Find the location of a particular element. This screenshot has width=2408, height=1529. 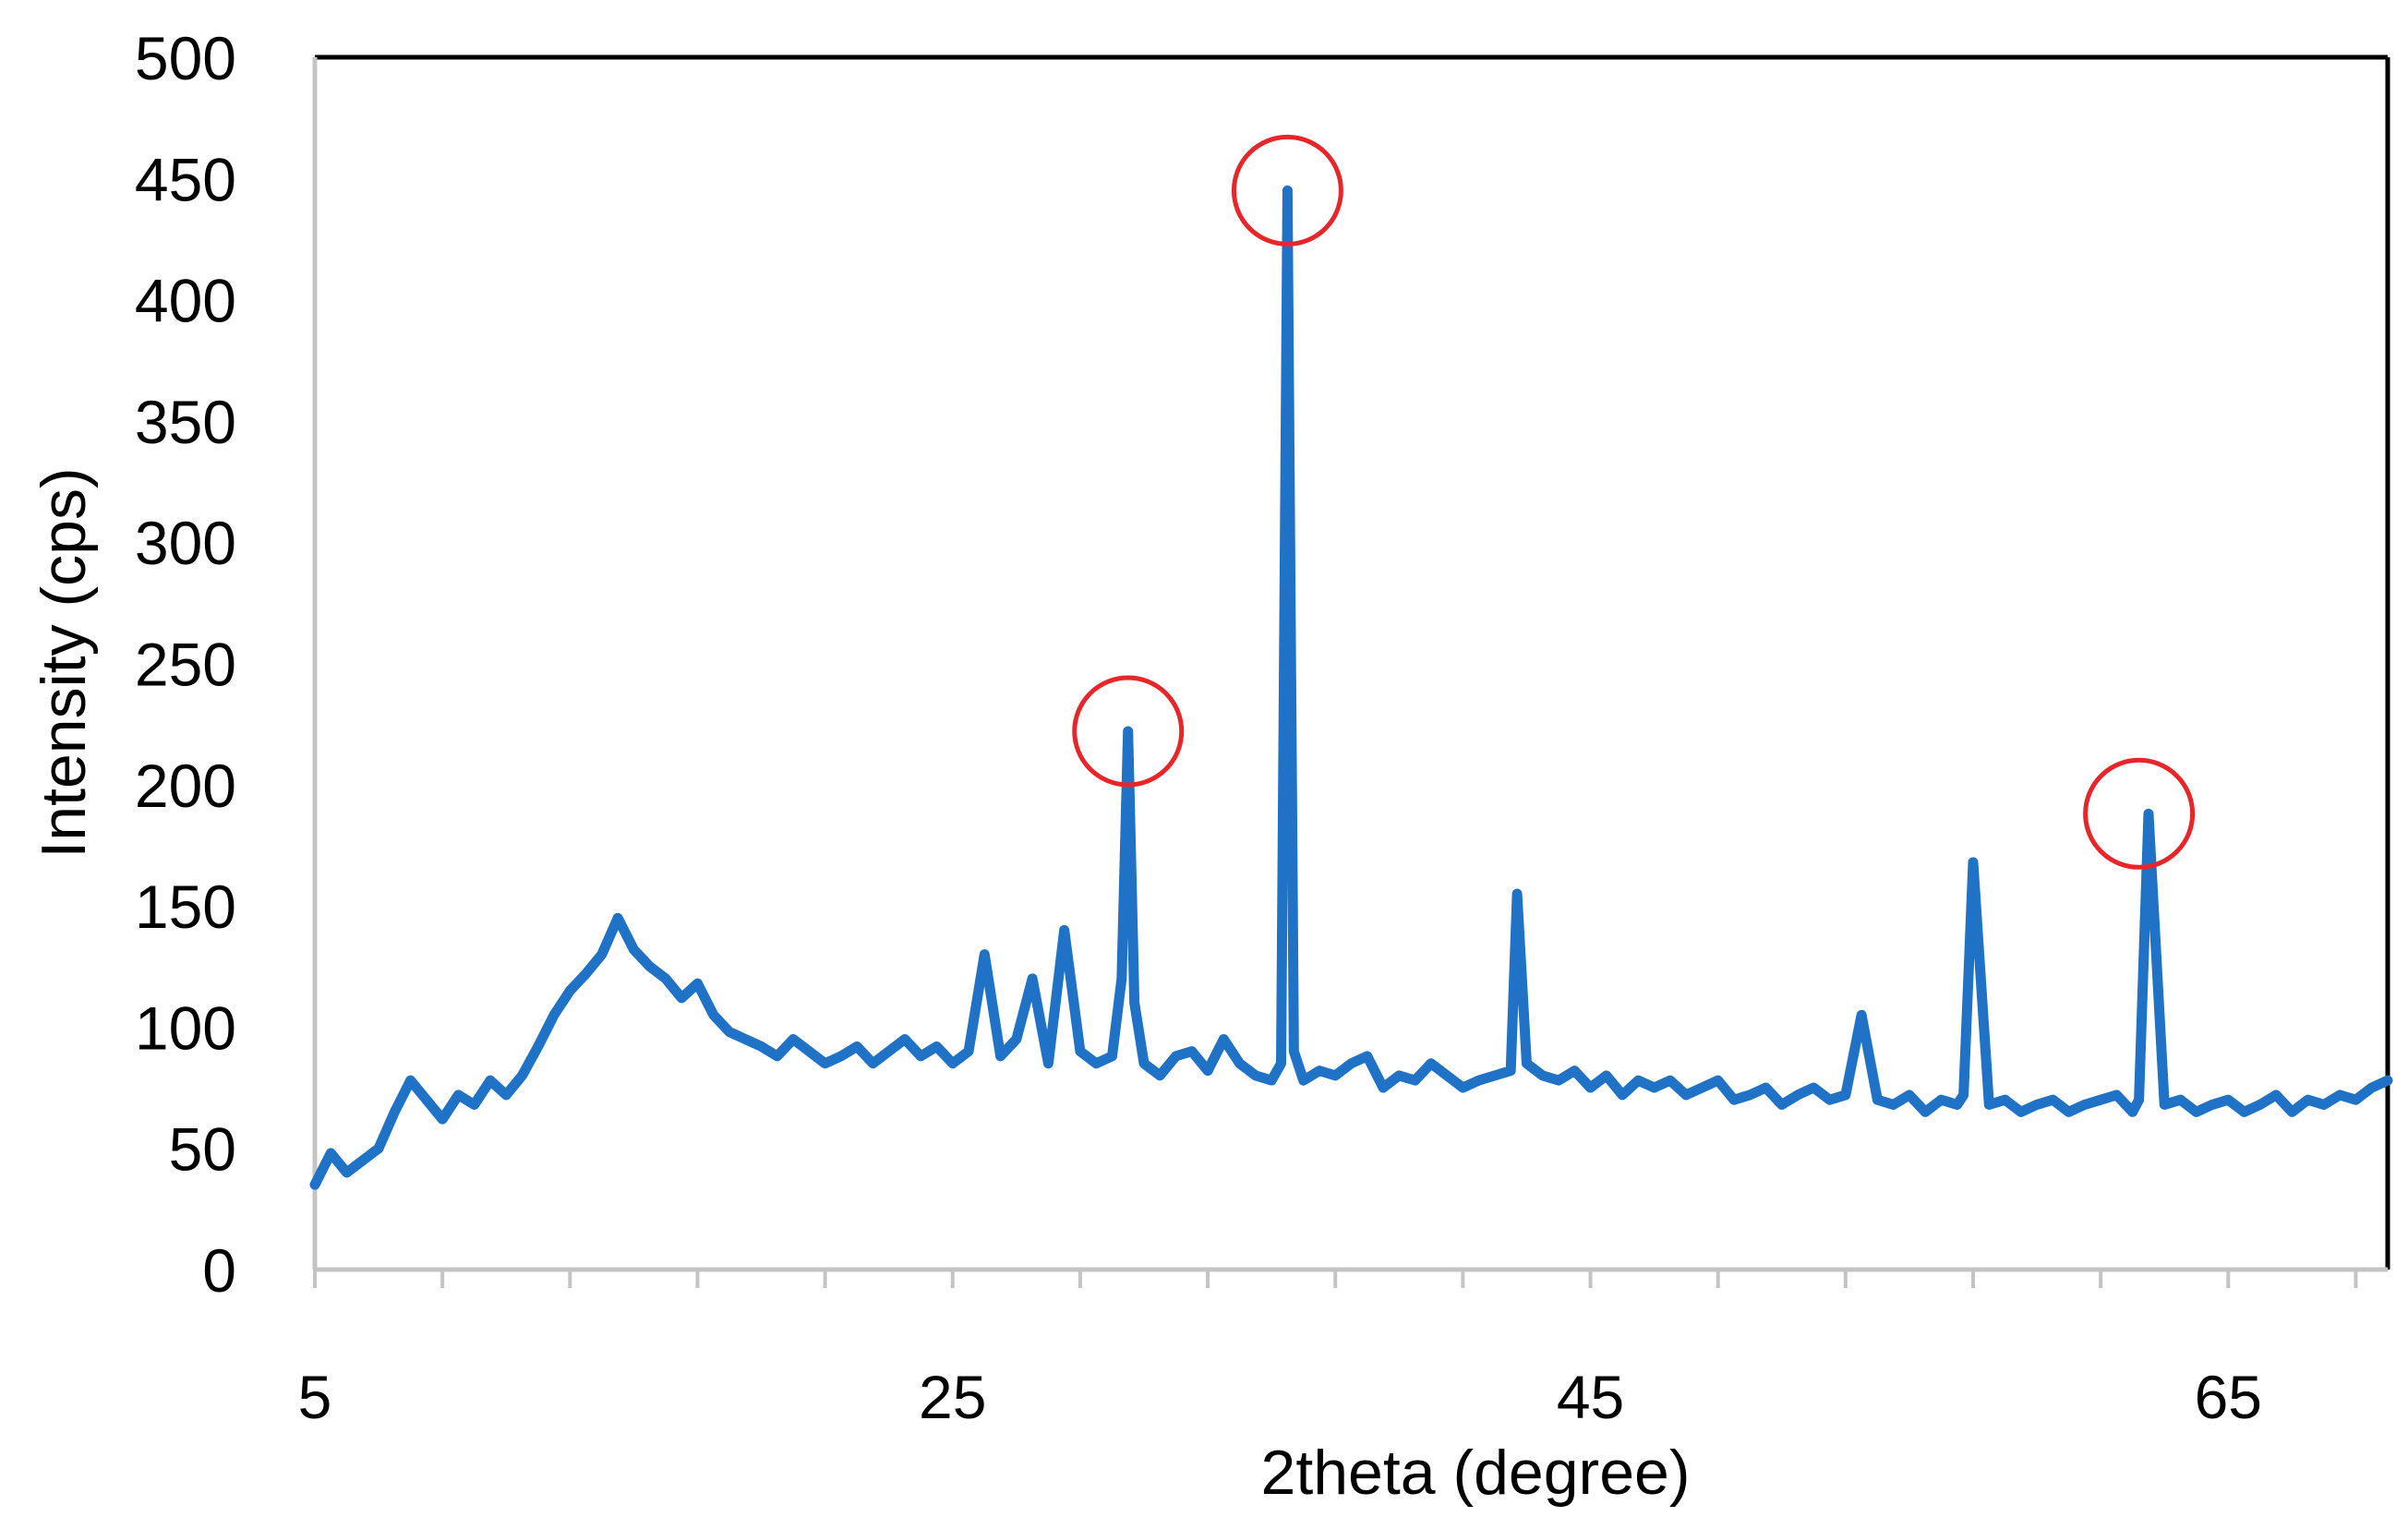

y-tick-label: 450 is located at coordinates (185, 179).